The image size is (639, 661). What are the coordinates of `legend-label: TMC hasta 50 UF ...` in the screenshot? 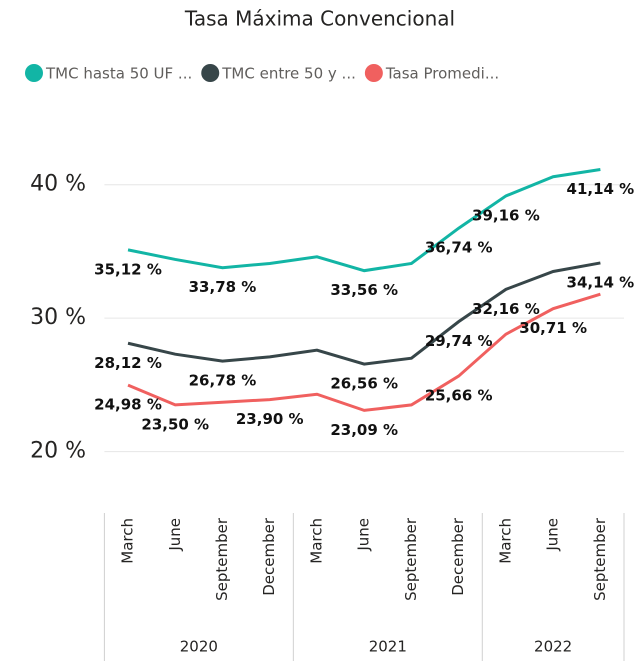 It's located at (118, 74).